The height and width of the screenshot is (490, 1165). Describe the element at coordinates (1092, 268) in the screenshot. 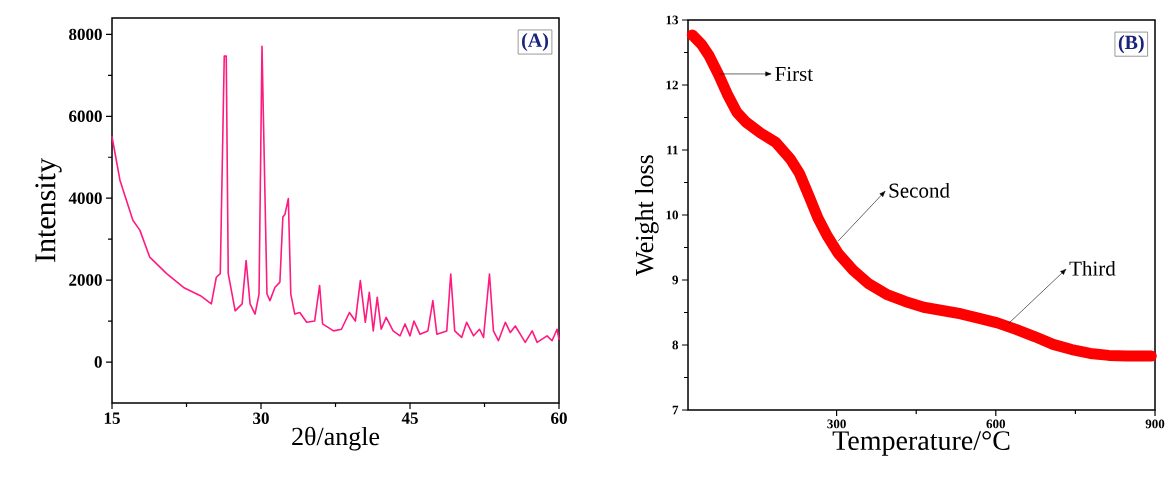

I see `annotation: Third` at that location.